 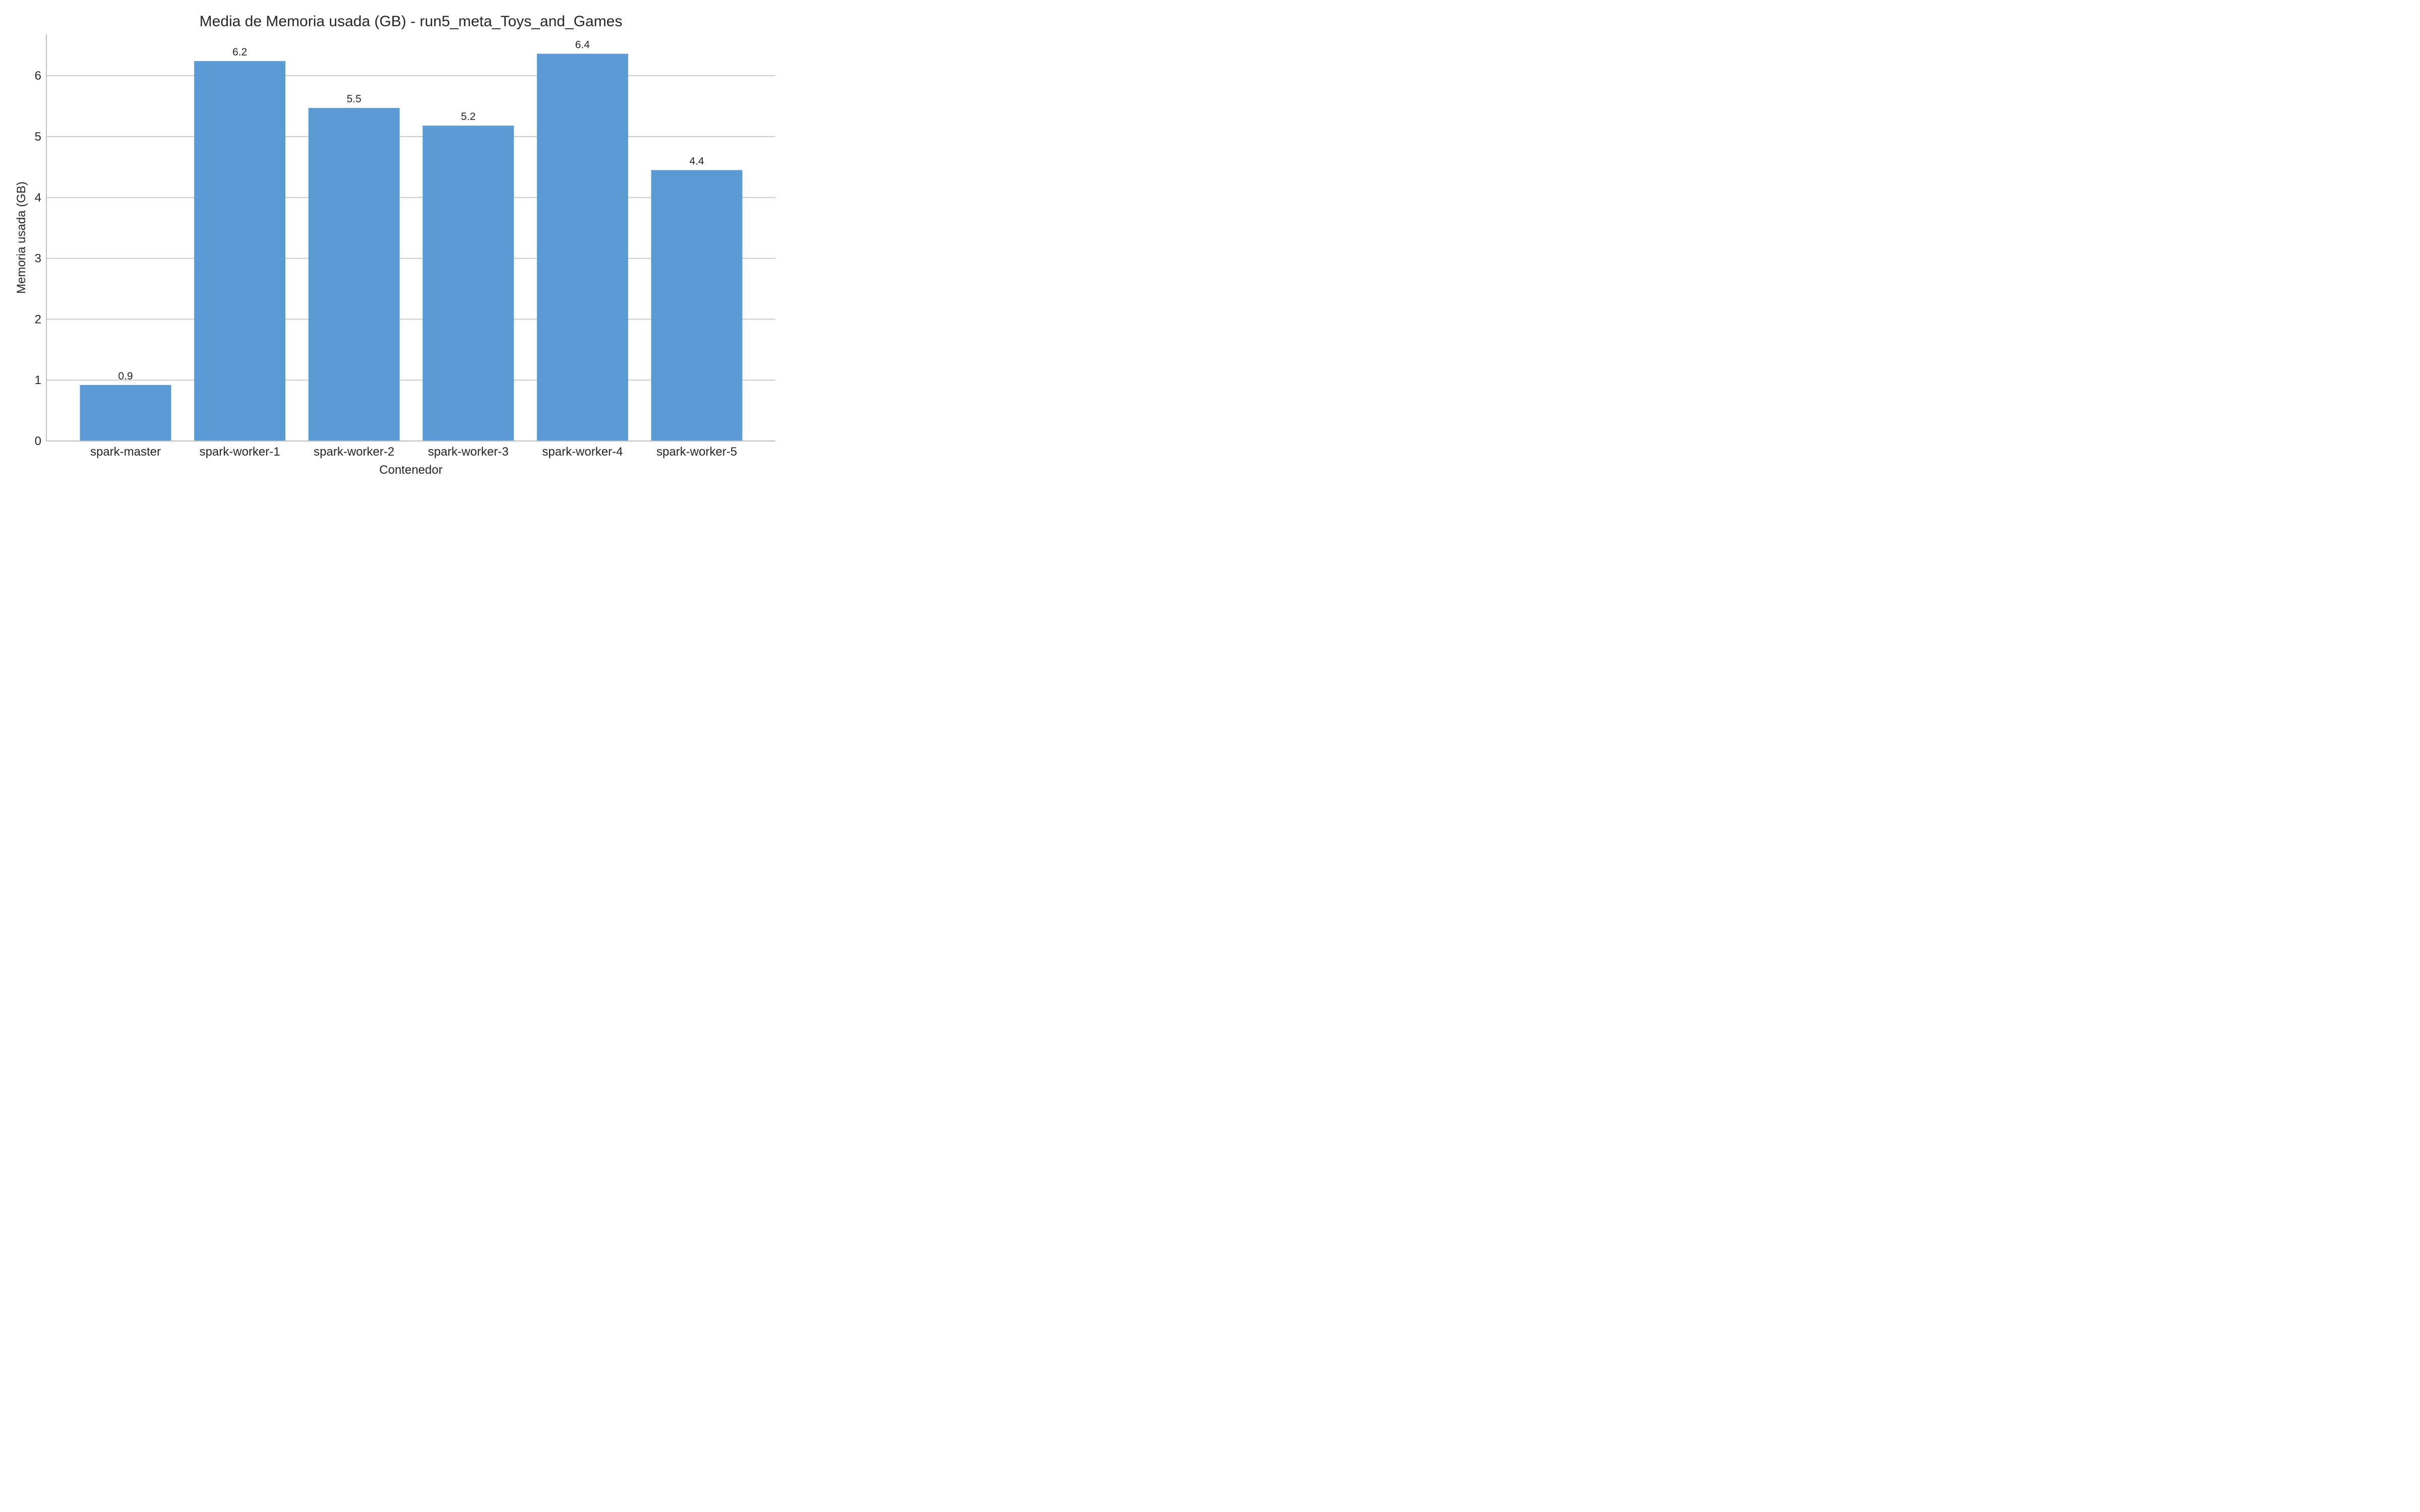 I want to click on y-tick-label: 4, so click(x=38, y=198).